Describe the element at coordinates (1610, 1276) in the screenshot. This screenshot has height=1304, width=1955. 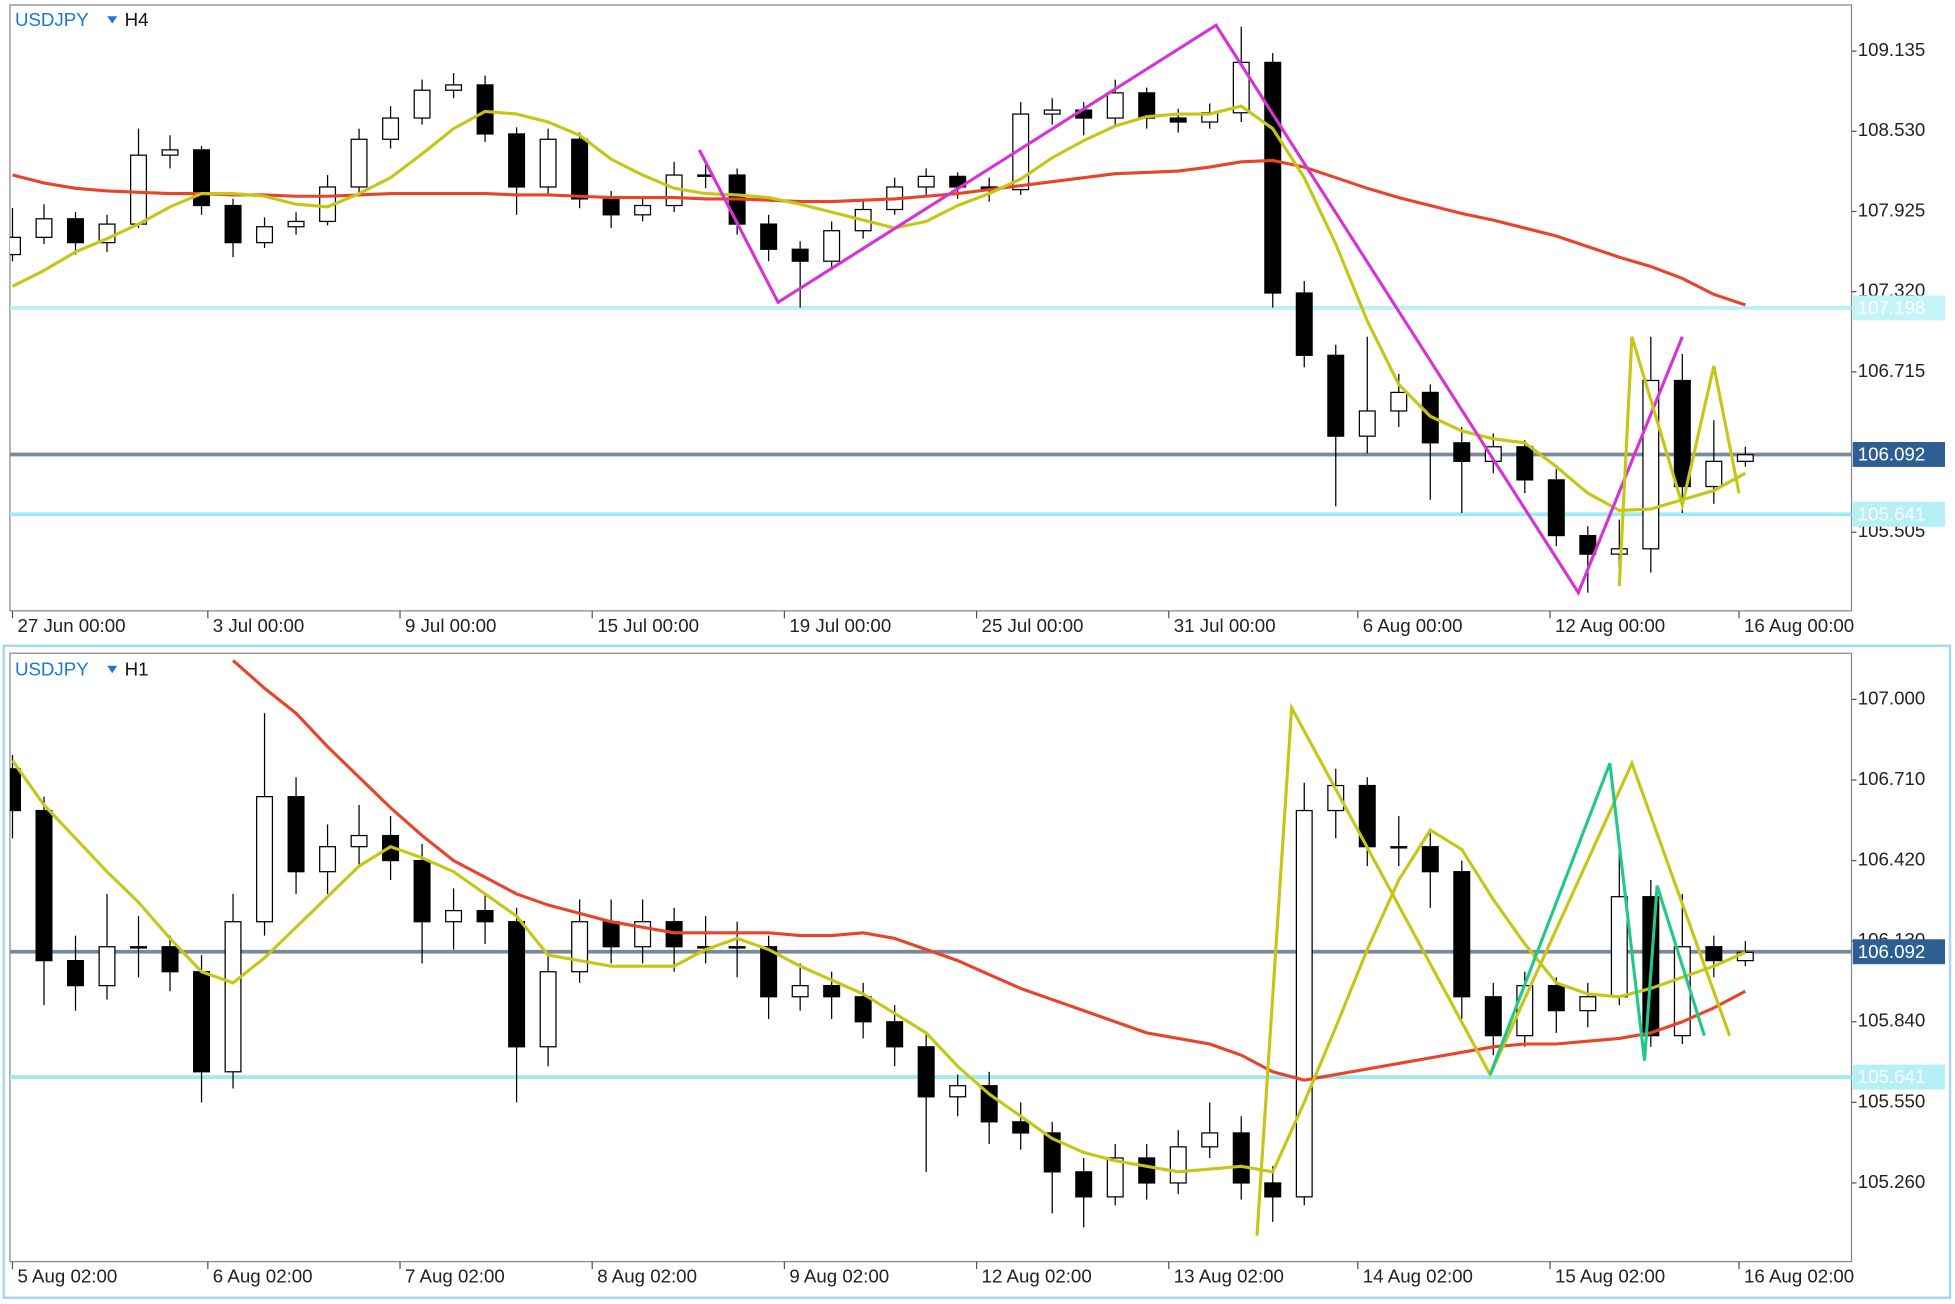
I see `x-tick-label: 15 Aug 02:00` at that location.